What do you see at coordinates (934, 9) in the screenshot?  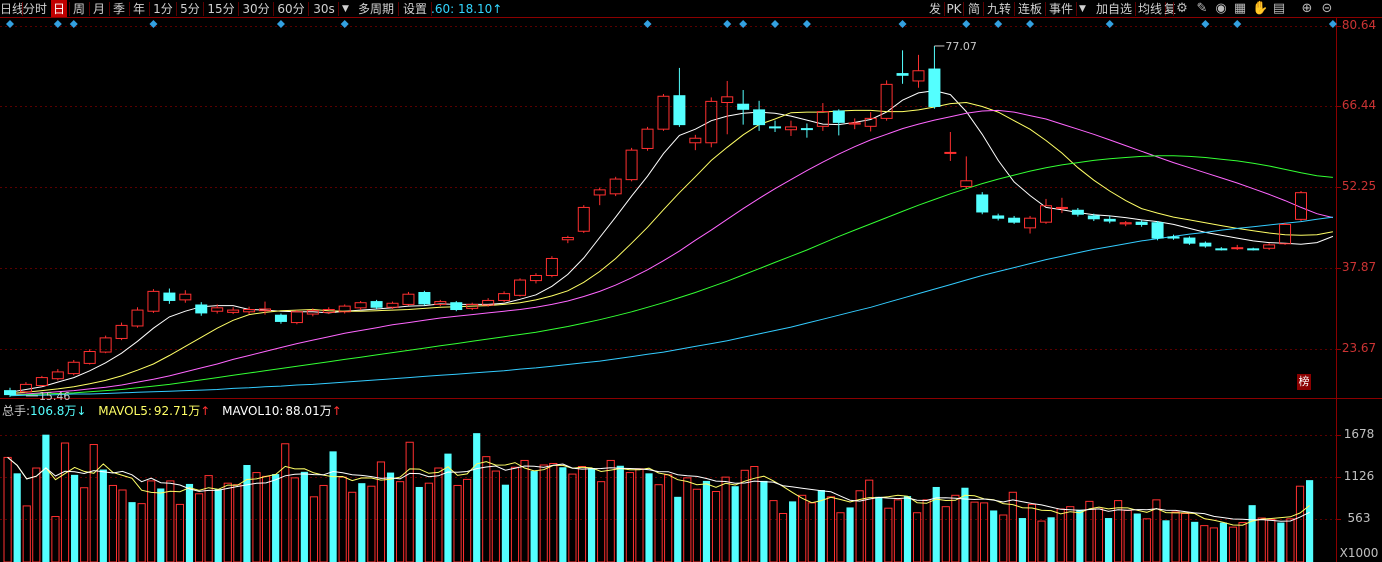 I see `tool-button-0: 发` at bounding box center [934, 9].